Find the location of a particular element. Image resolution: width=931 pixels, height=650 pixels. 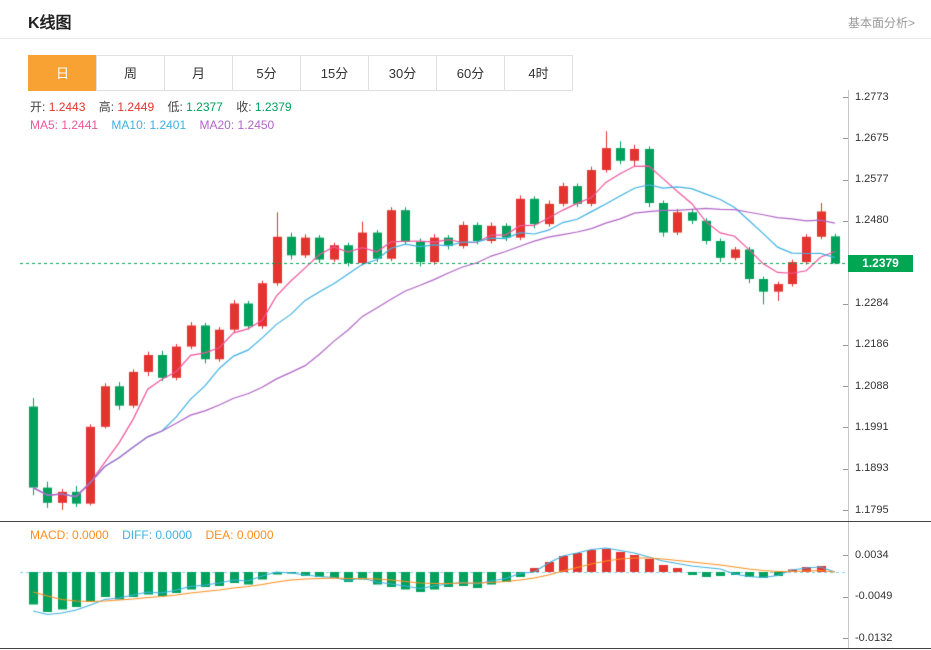

diff-label: DIFF: is located at coordinates (137, 535).